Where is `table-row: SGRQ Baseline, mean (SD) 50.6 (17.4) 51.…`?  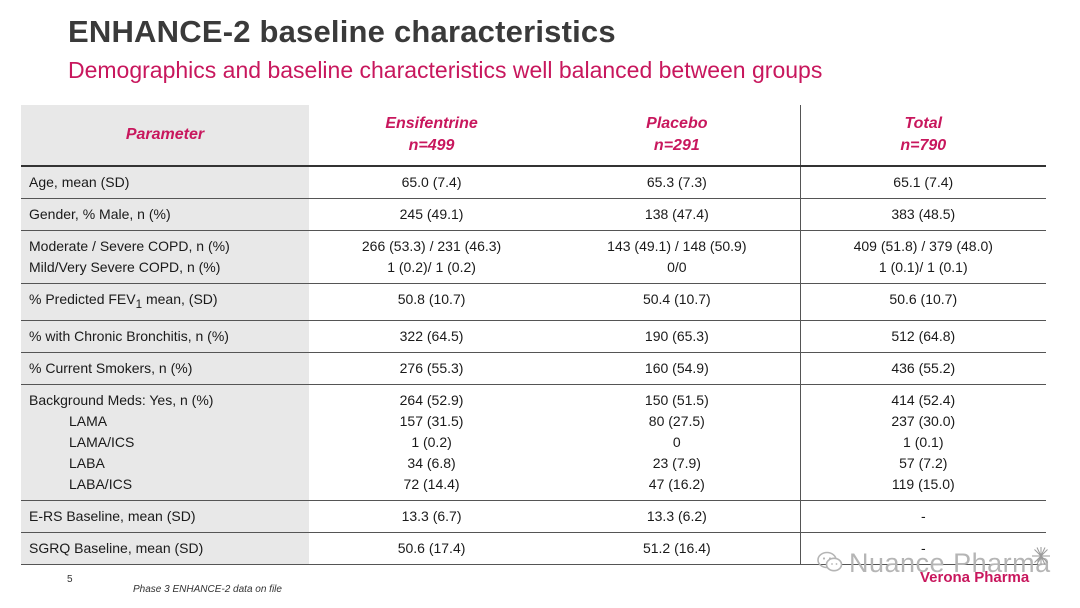
table-row: SGRQ Baseline, mean (SD) 50.6 (17.4) 51.… is located at coordinates (533, 548).